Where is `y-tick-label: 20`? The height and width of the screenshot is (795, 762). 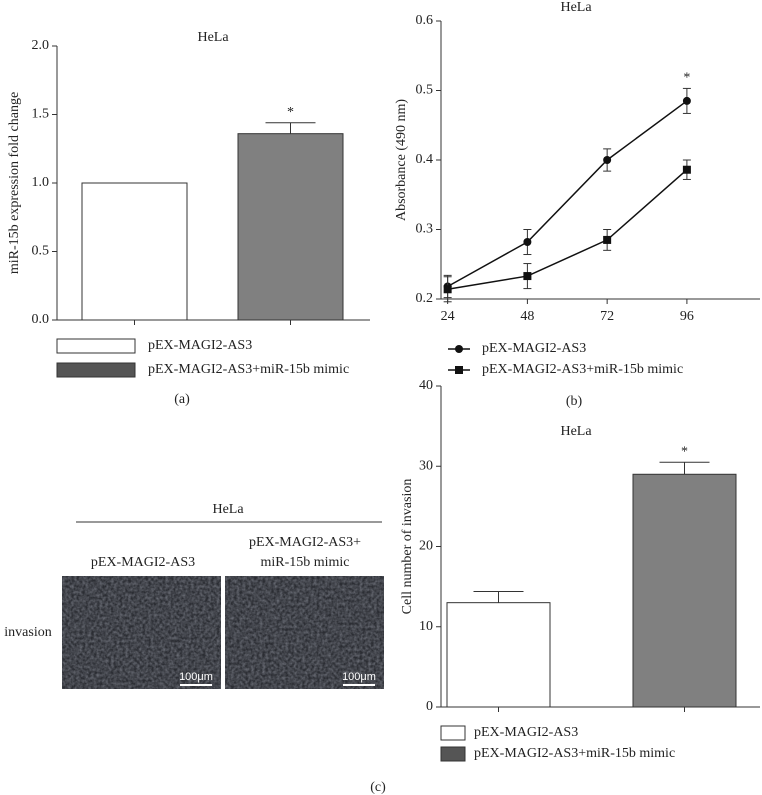 y-tick-label: 20 is located at coordinates (426, 546).